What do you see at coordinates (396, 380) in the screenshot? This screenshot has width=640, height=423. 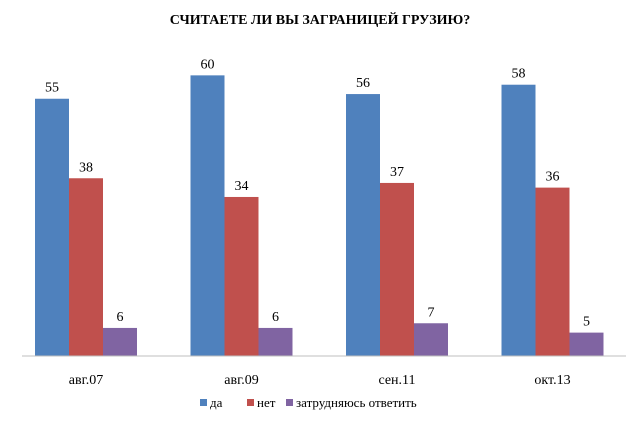 I see `x-tick-label-2: сен.11` at bounding box center [396, 380].